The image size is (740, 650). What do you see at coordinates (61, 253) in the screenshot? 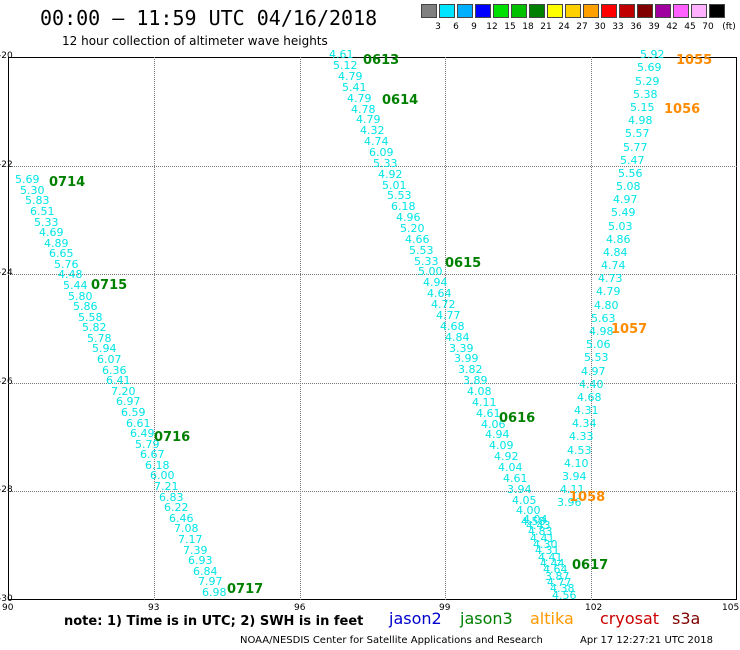
I see `wave-height-value: 6.65` at bounding box center [61, 253].